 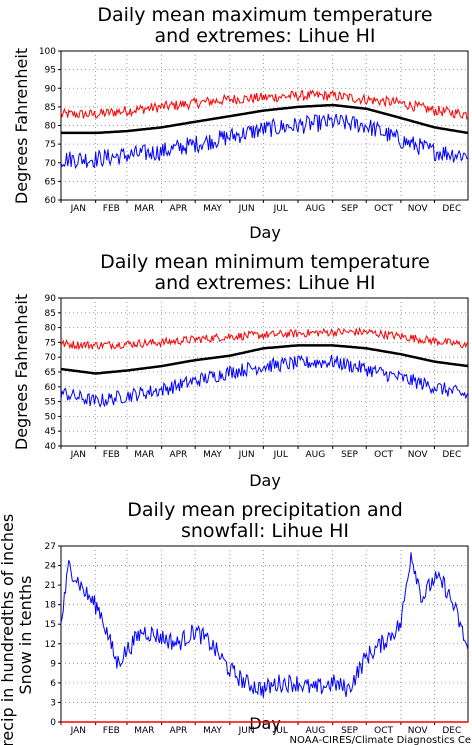 What do you see at coordinates (50, 71) in the screenshot?
I see `y-tick-label: 95` at bounding box center [50, 71].